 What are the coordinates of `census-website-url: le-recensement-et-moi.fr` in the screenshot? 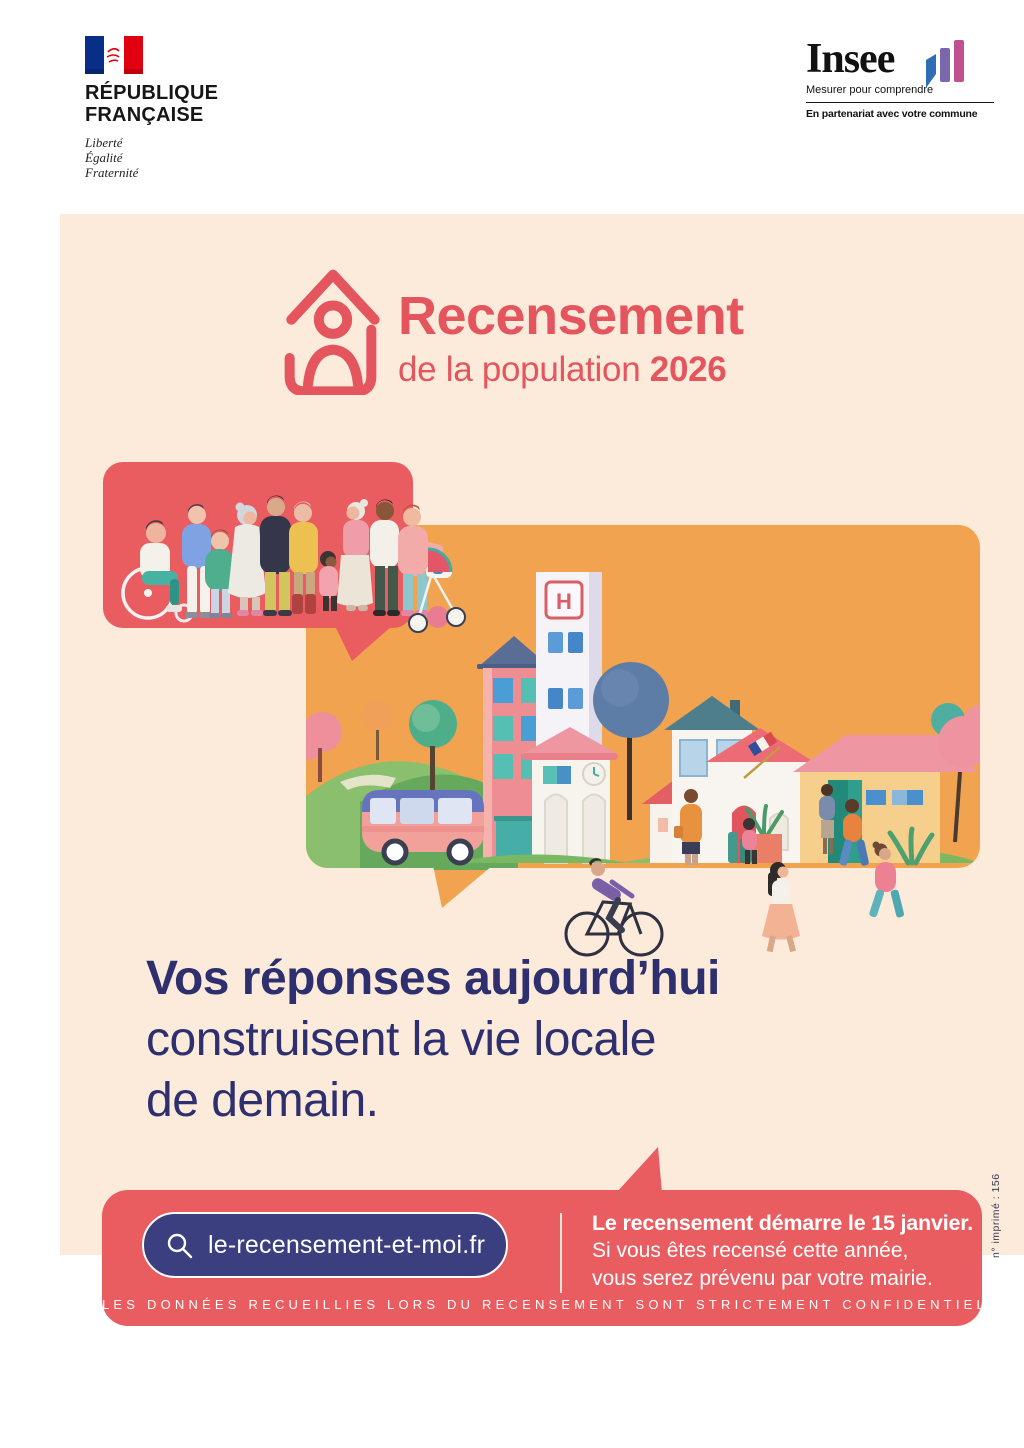 It's located at (347, 1244).